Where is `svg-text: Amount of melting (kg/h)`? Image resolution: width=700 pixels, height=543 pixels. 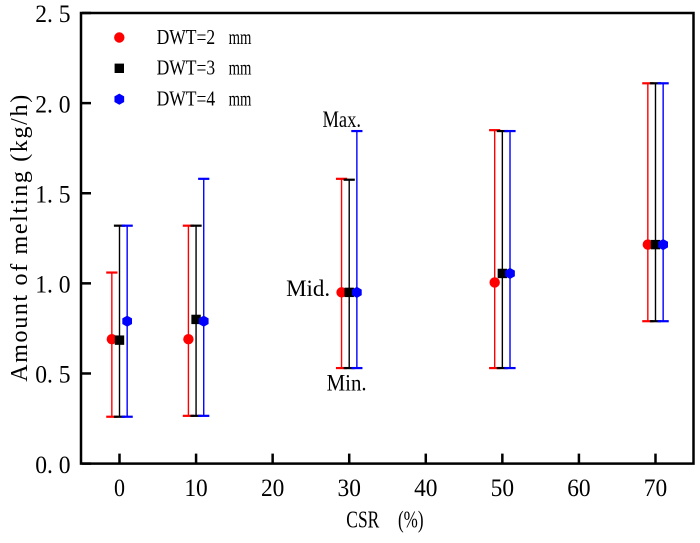 svg-text: Amount of melting (kg/h) is located at coordinates (20, 238).